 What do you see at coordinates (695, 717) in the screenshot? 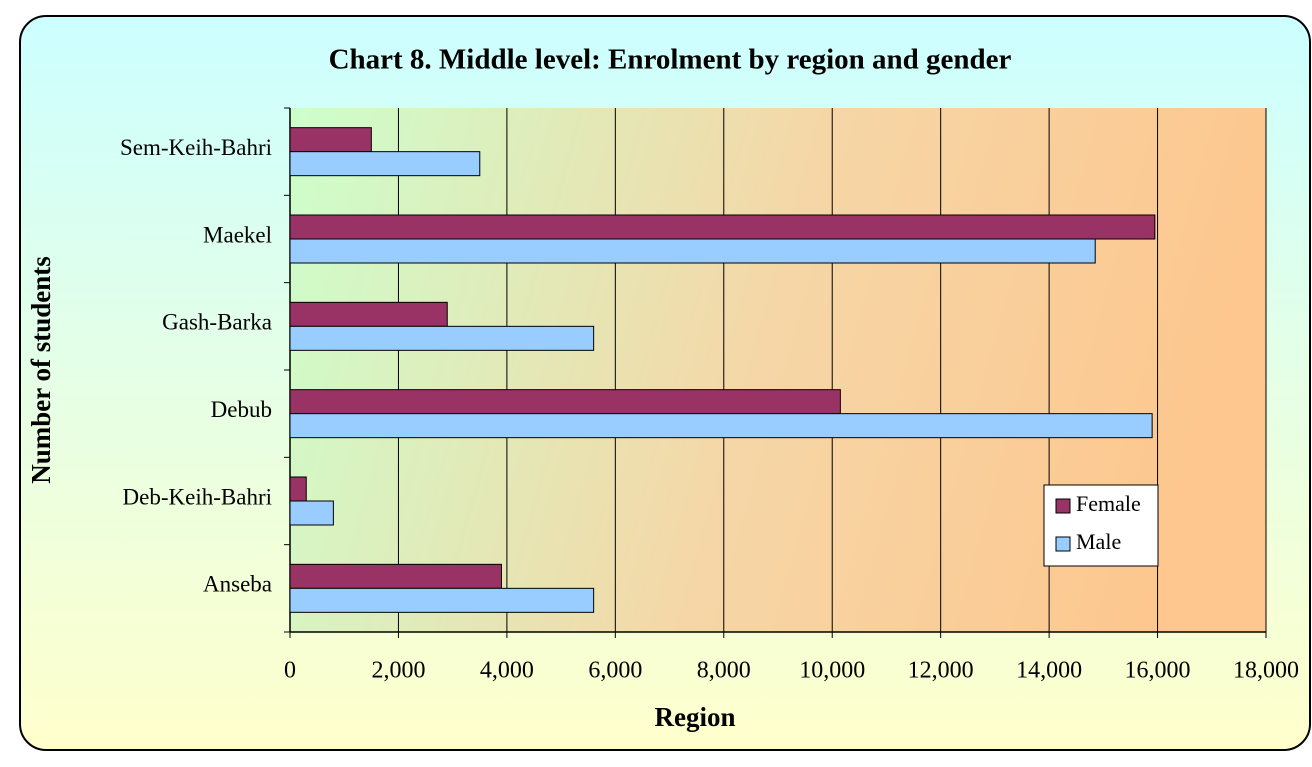
I see `x-axis-title: Region` at bounding box center [695, 717].